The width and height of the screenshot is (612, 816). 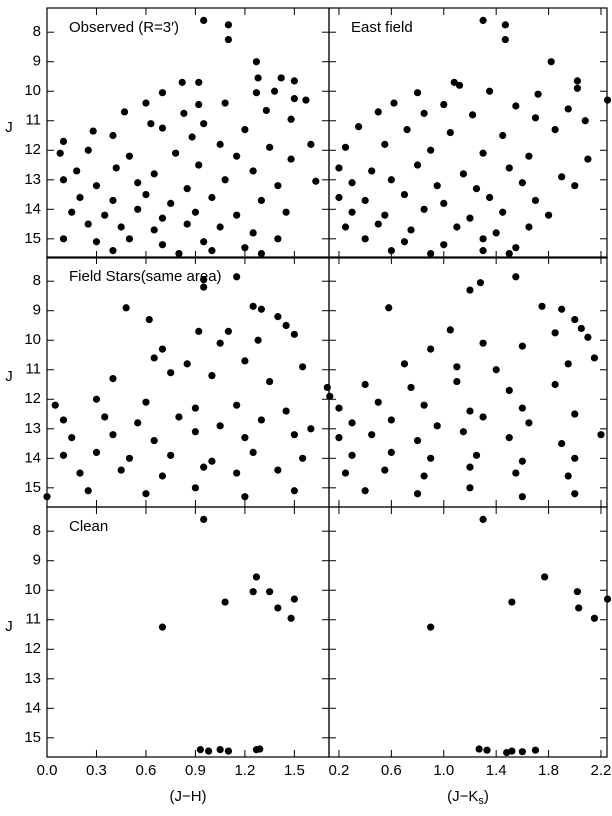 What do you see at coordinates (195, 770) in the screenshot?
I see `x-tick-label: 0.9` at bounding box center [195, 770].